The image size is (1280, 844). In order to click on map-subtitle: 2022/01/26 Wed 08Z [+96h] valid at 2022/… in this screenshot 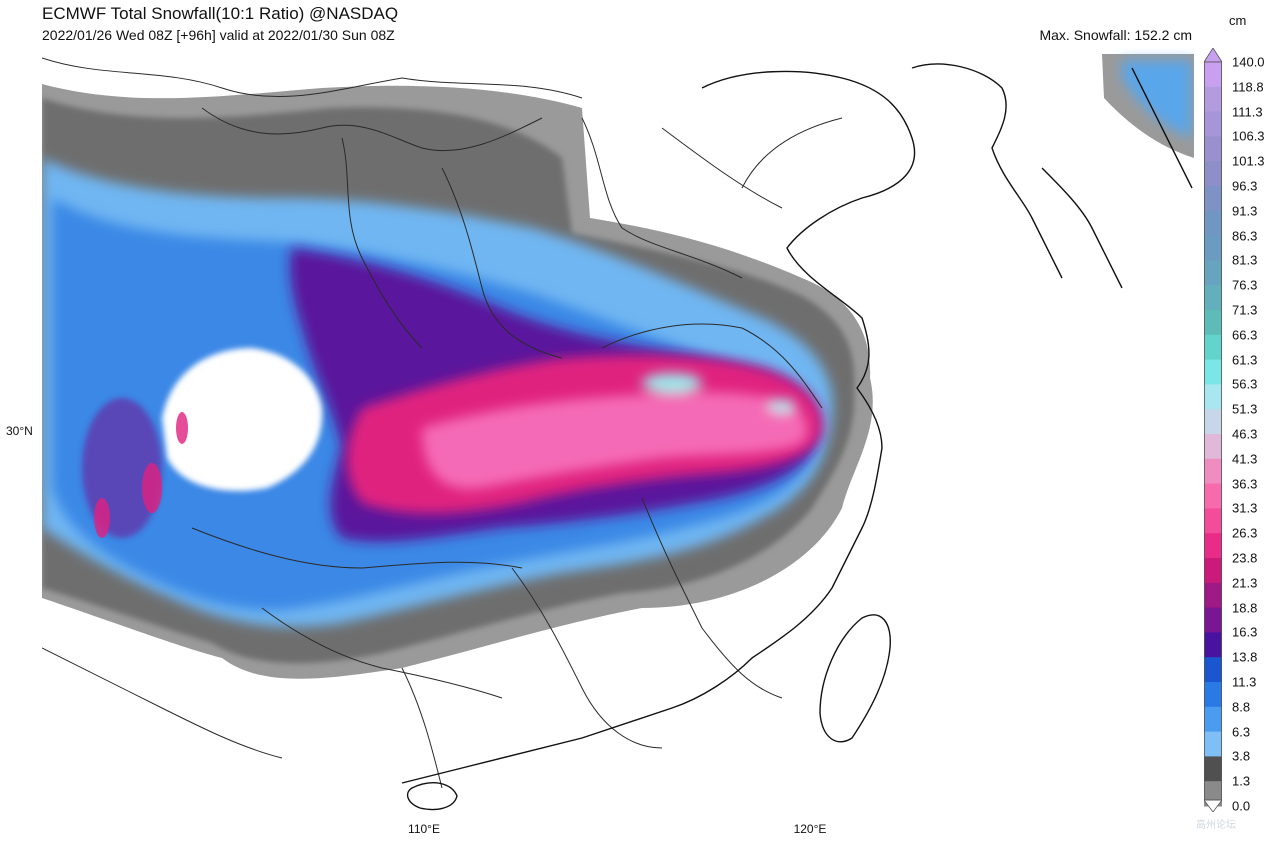, I will do `click(218, 35)`.